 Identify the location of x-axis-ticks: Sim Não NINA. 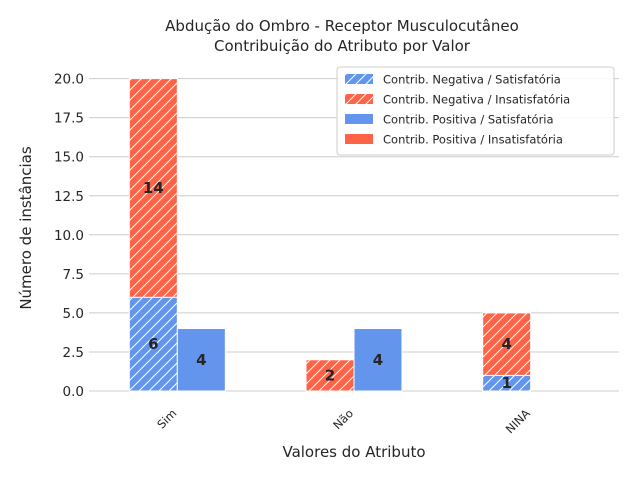
(343, 421).